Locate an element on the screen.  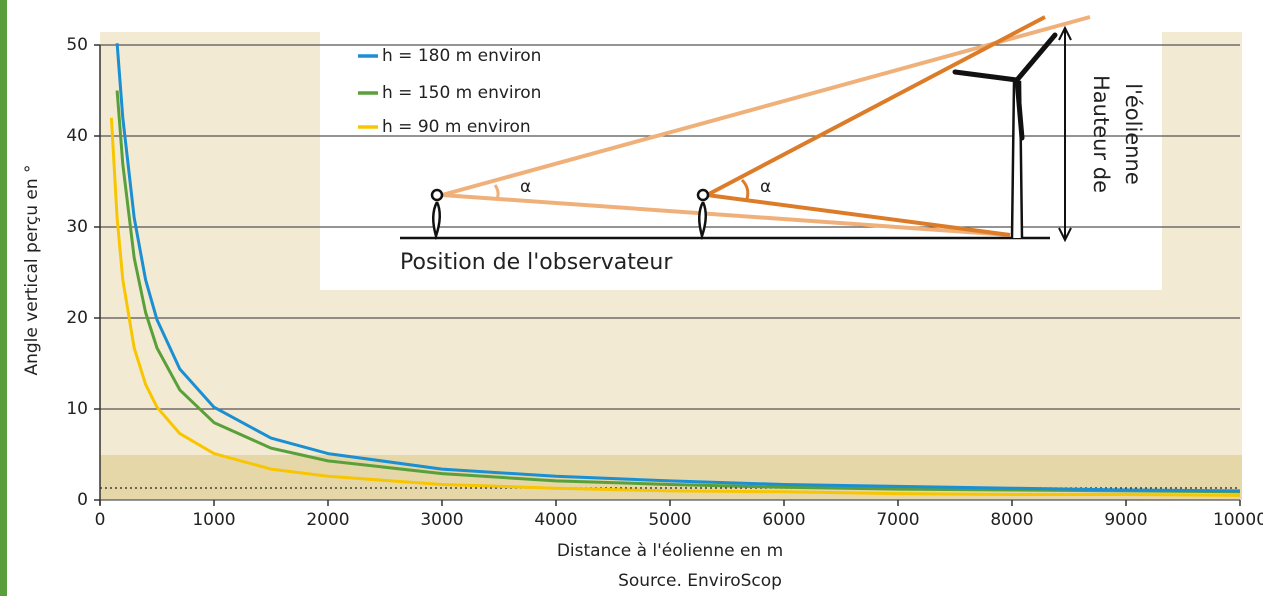
y-tick-label: 10 is located at coordinates (77, 409).